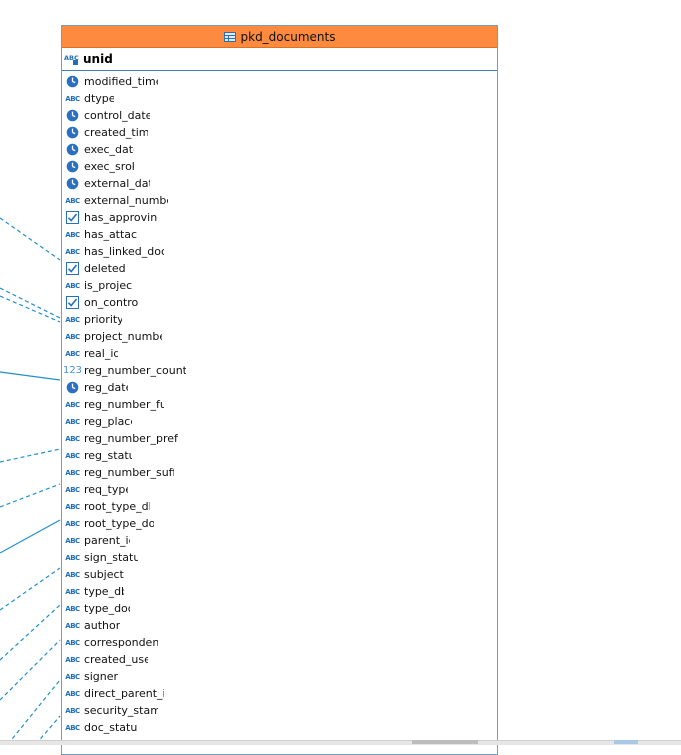 This screenshot has height=755, width=681. I want to click on column-name: reg_status, so click(108, 455).